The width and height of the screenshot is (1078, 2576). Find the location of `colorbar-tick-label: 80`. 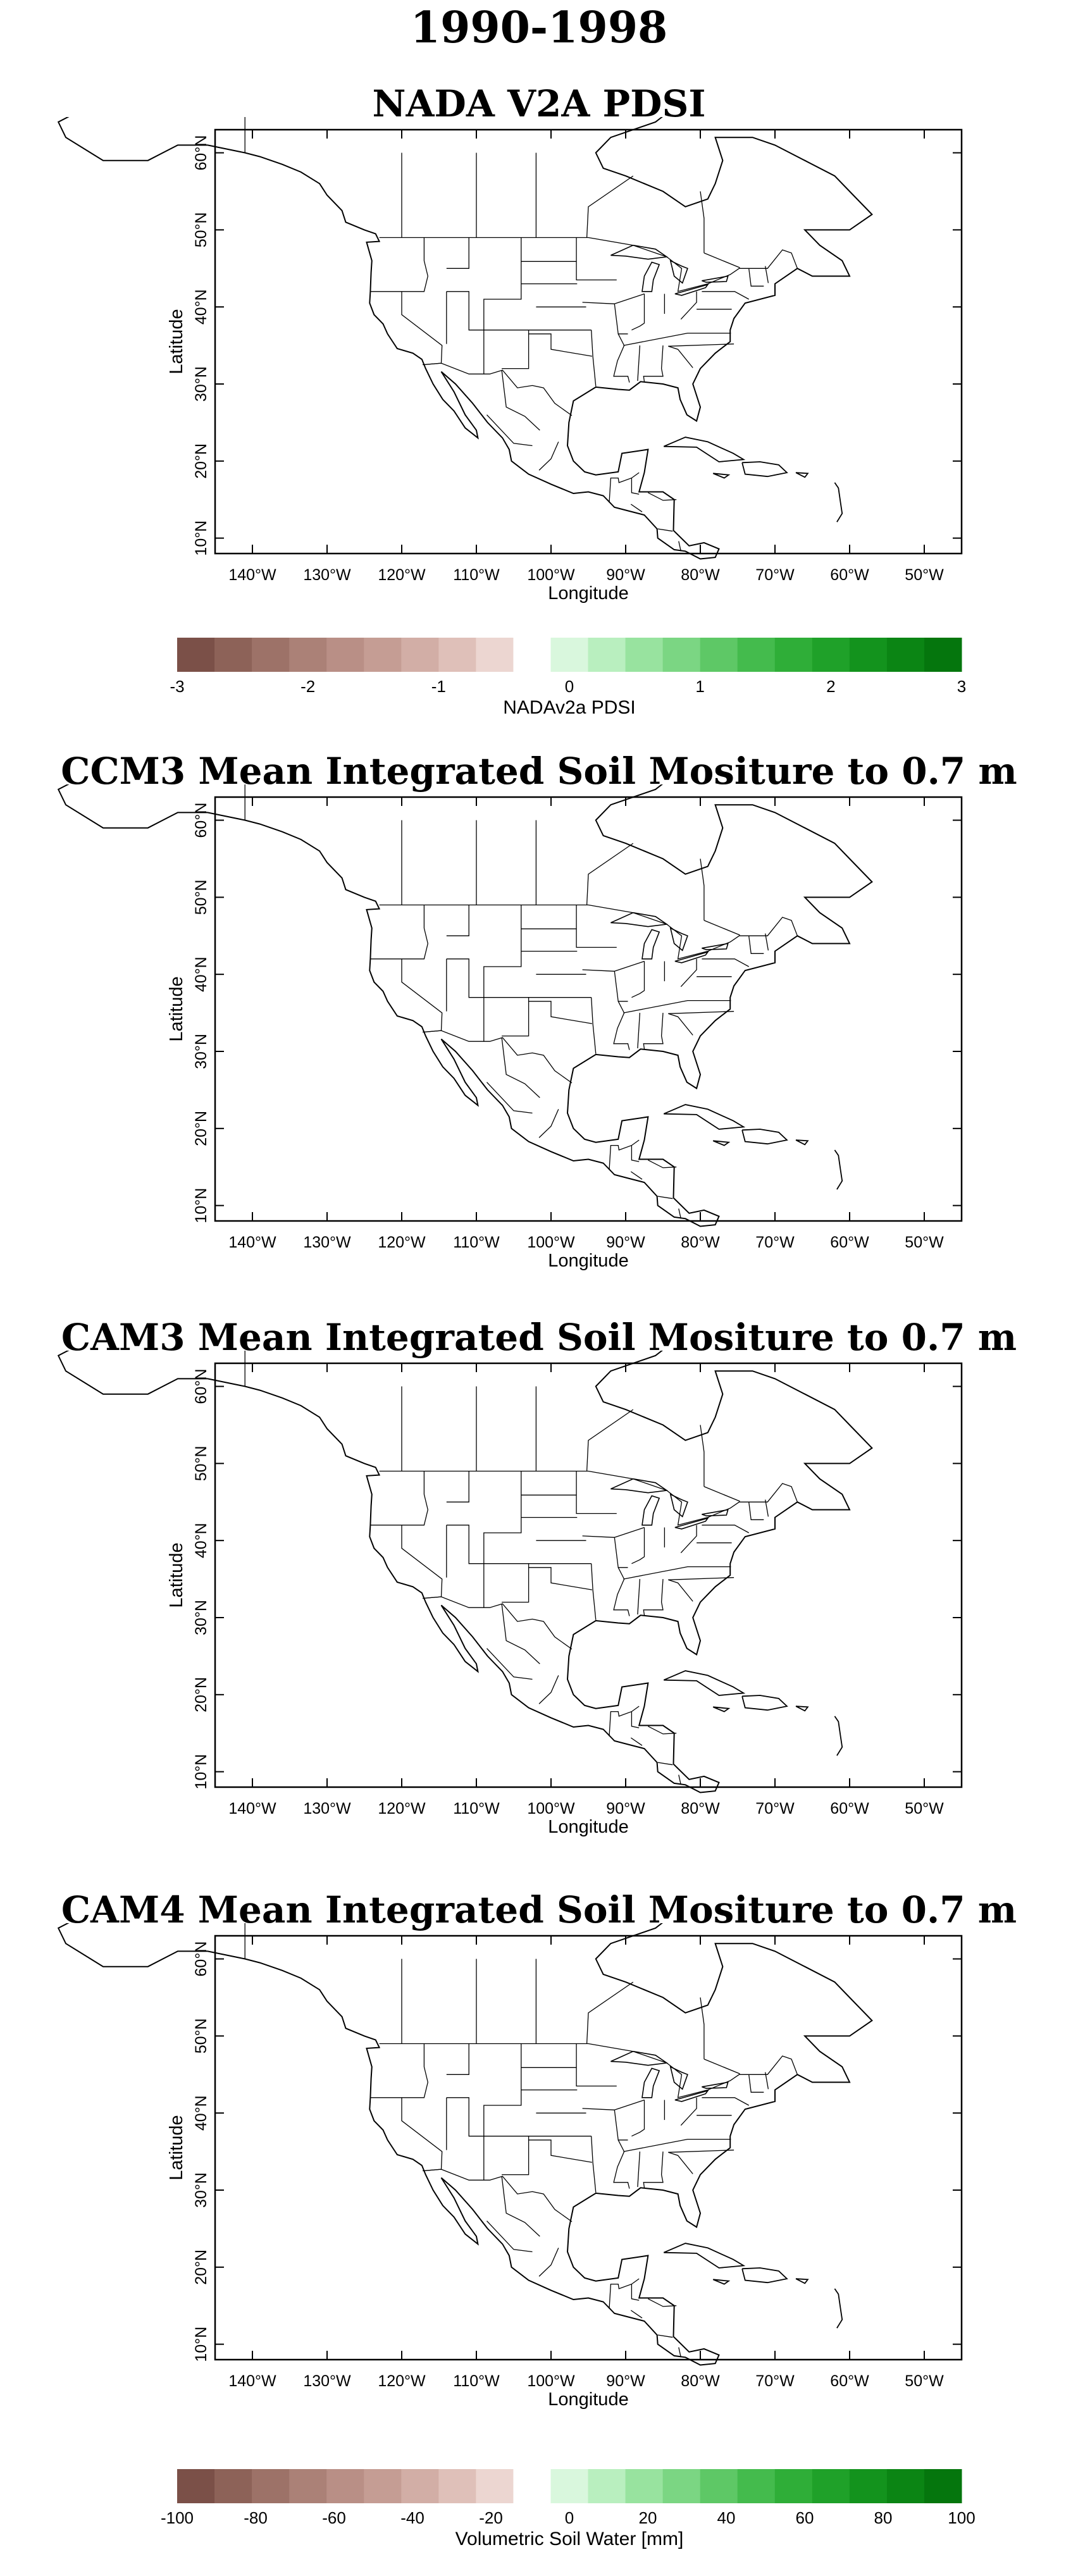

colorbar-tick-label: 80 is located at coordinates (883, 2518).